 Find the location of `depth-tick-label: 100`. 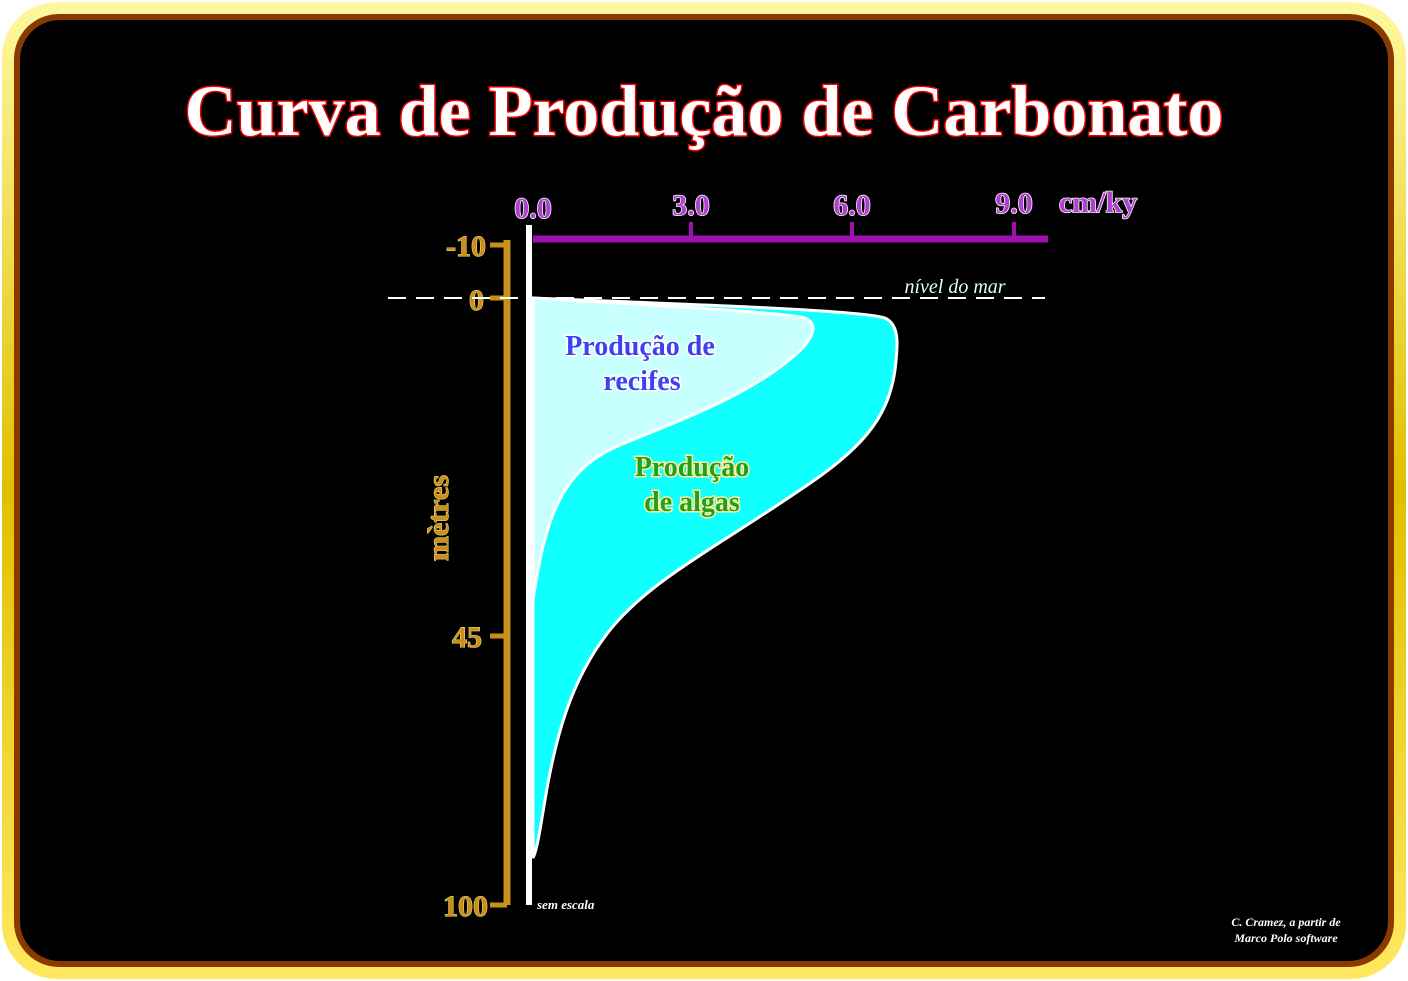

depth-tick-label: 100 is located at coordinates (465, 906).